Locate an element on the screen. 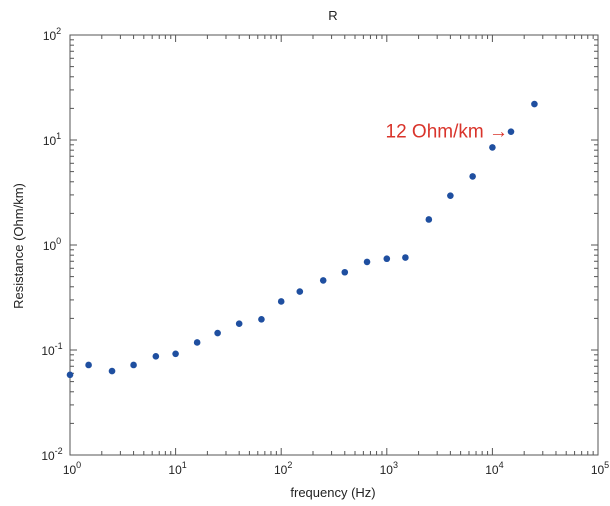  annotations: 12 Ohm/km → is located at coordinates (447, 132).